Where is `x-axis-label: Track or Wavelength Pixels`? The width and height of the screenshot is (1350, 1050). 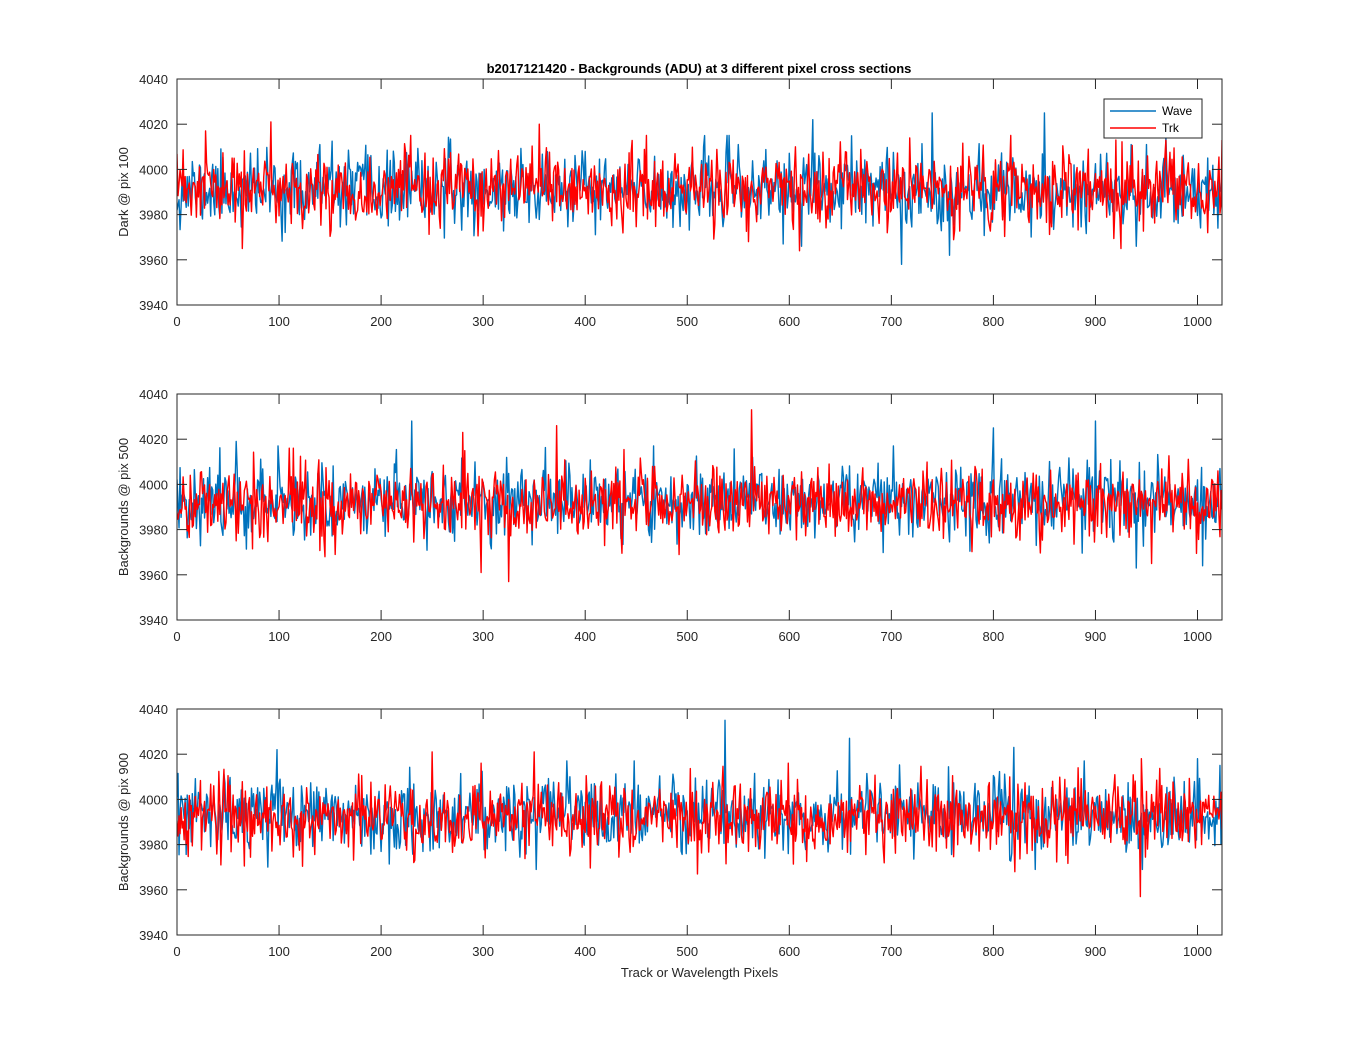 x-axis-label: Track or Wavelength Pixels is located at coordinates (700, 972).